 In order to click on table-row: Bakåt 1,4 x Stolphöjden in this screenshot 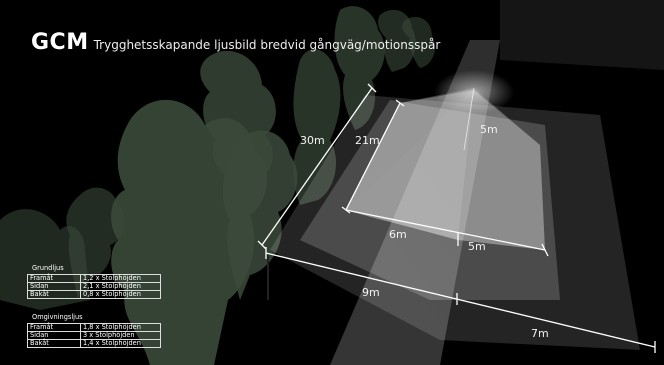, I will do `click(94, 343)`.